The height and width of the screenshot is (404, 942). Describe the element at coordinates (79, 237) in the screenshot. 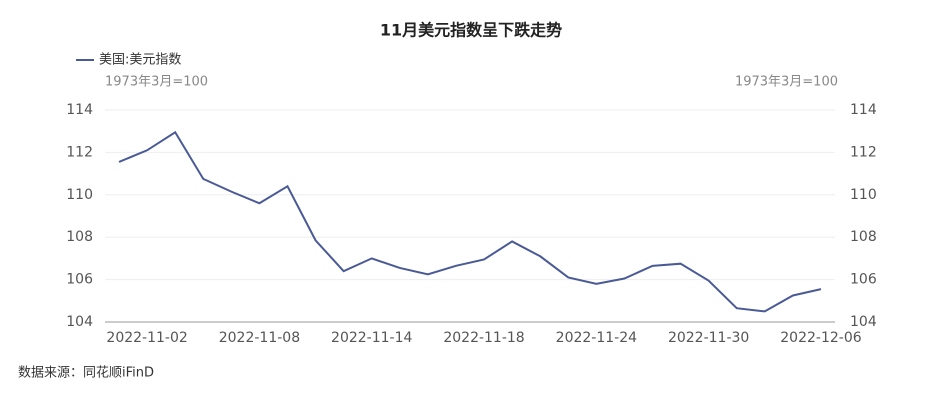

I see `y-tick-label: 108` at that location.